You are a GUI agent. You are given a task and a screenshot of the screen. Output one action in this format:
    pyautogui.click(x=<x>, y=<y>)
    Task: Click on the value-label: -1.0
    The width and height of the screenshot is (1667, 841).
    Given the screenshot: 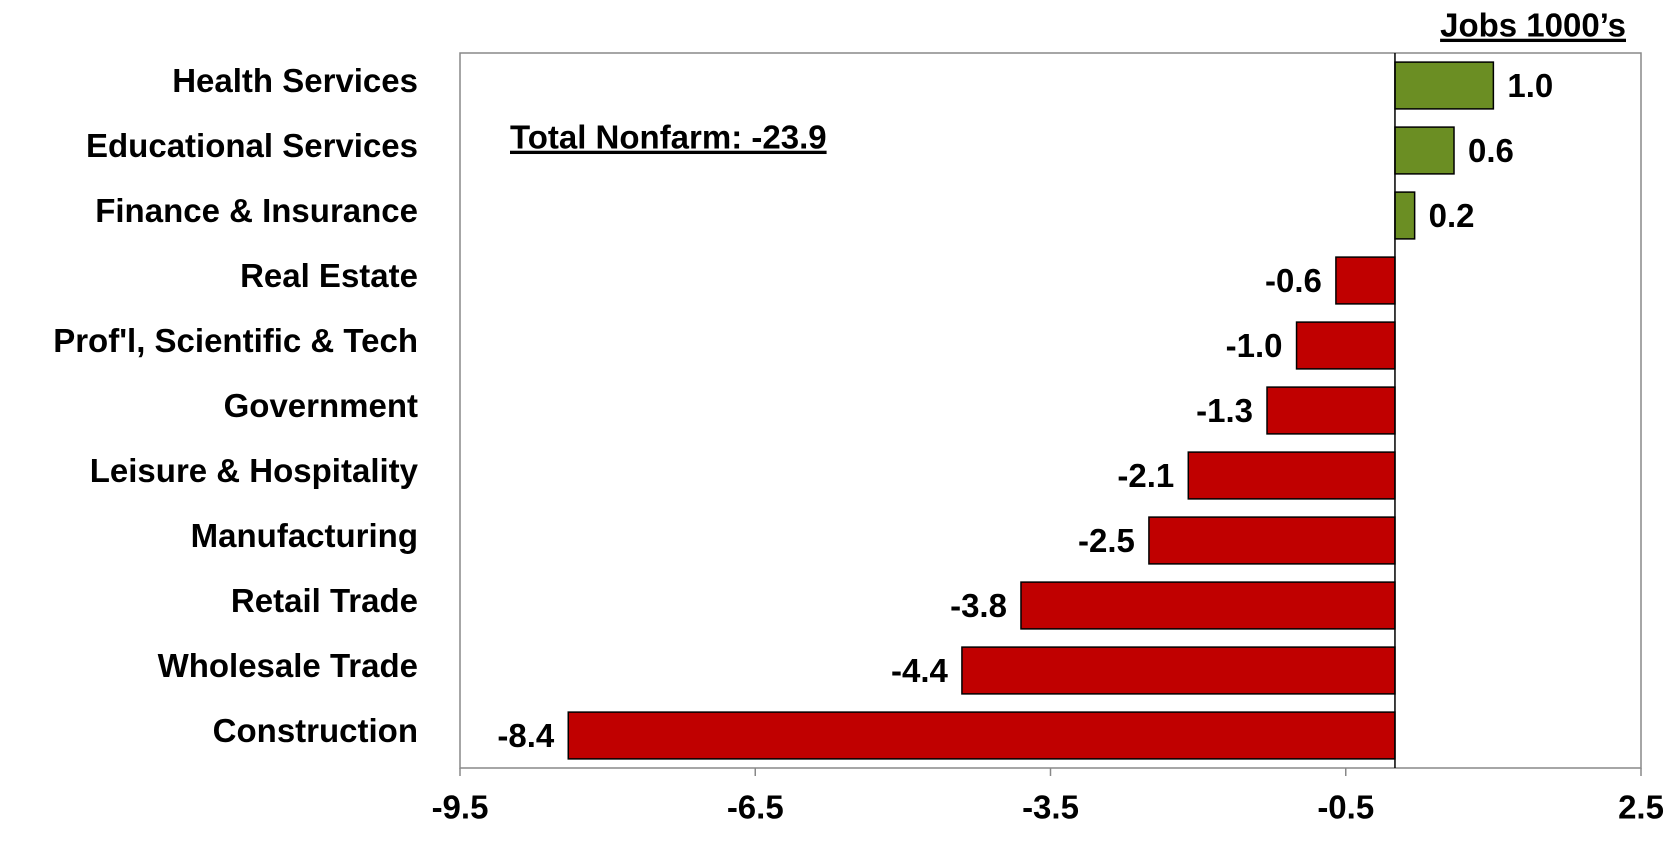 What is the action you would take?
    pyautogui.click(x=1254, y=345)
    